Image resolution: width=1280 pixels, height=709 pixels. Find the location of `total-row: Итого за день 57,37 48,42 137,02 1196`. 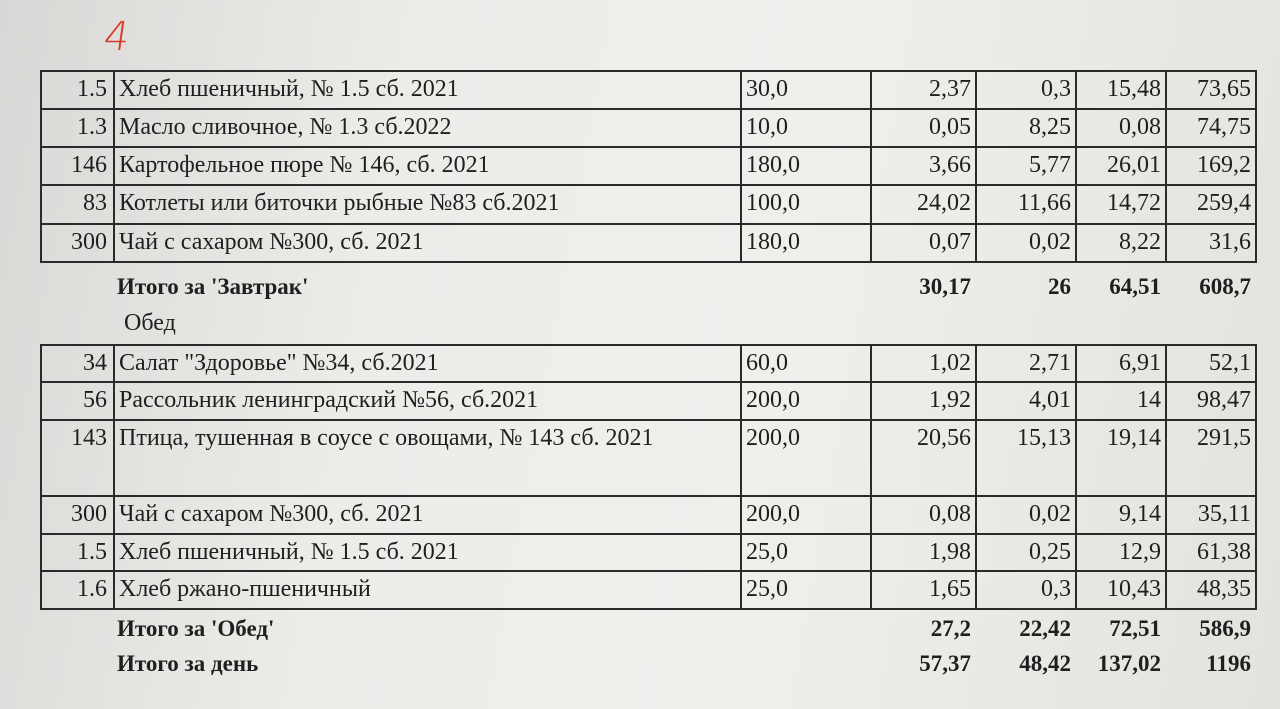

total-row: Итого за день 57,37 48,42 137,02 1196 is located at coordinates (647, 664).